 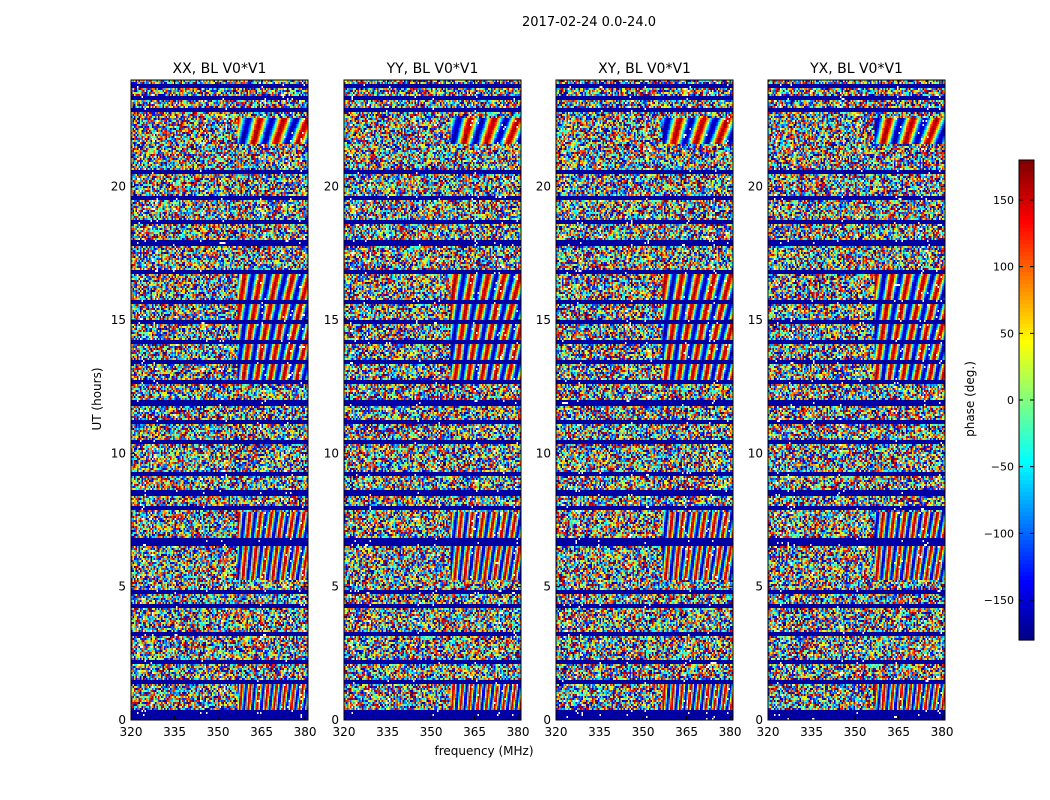 I want to click on y-tick-label: 5, so click(x=759, y=587).